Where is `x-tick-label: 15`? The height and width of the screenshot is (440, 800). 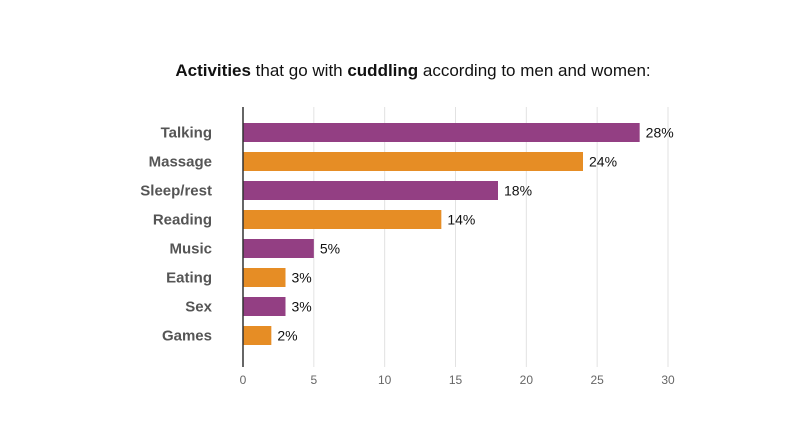
x-tick-label: 15 is located at coordinates (456, 380).